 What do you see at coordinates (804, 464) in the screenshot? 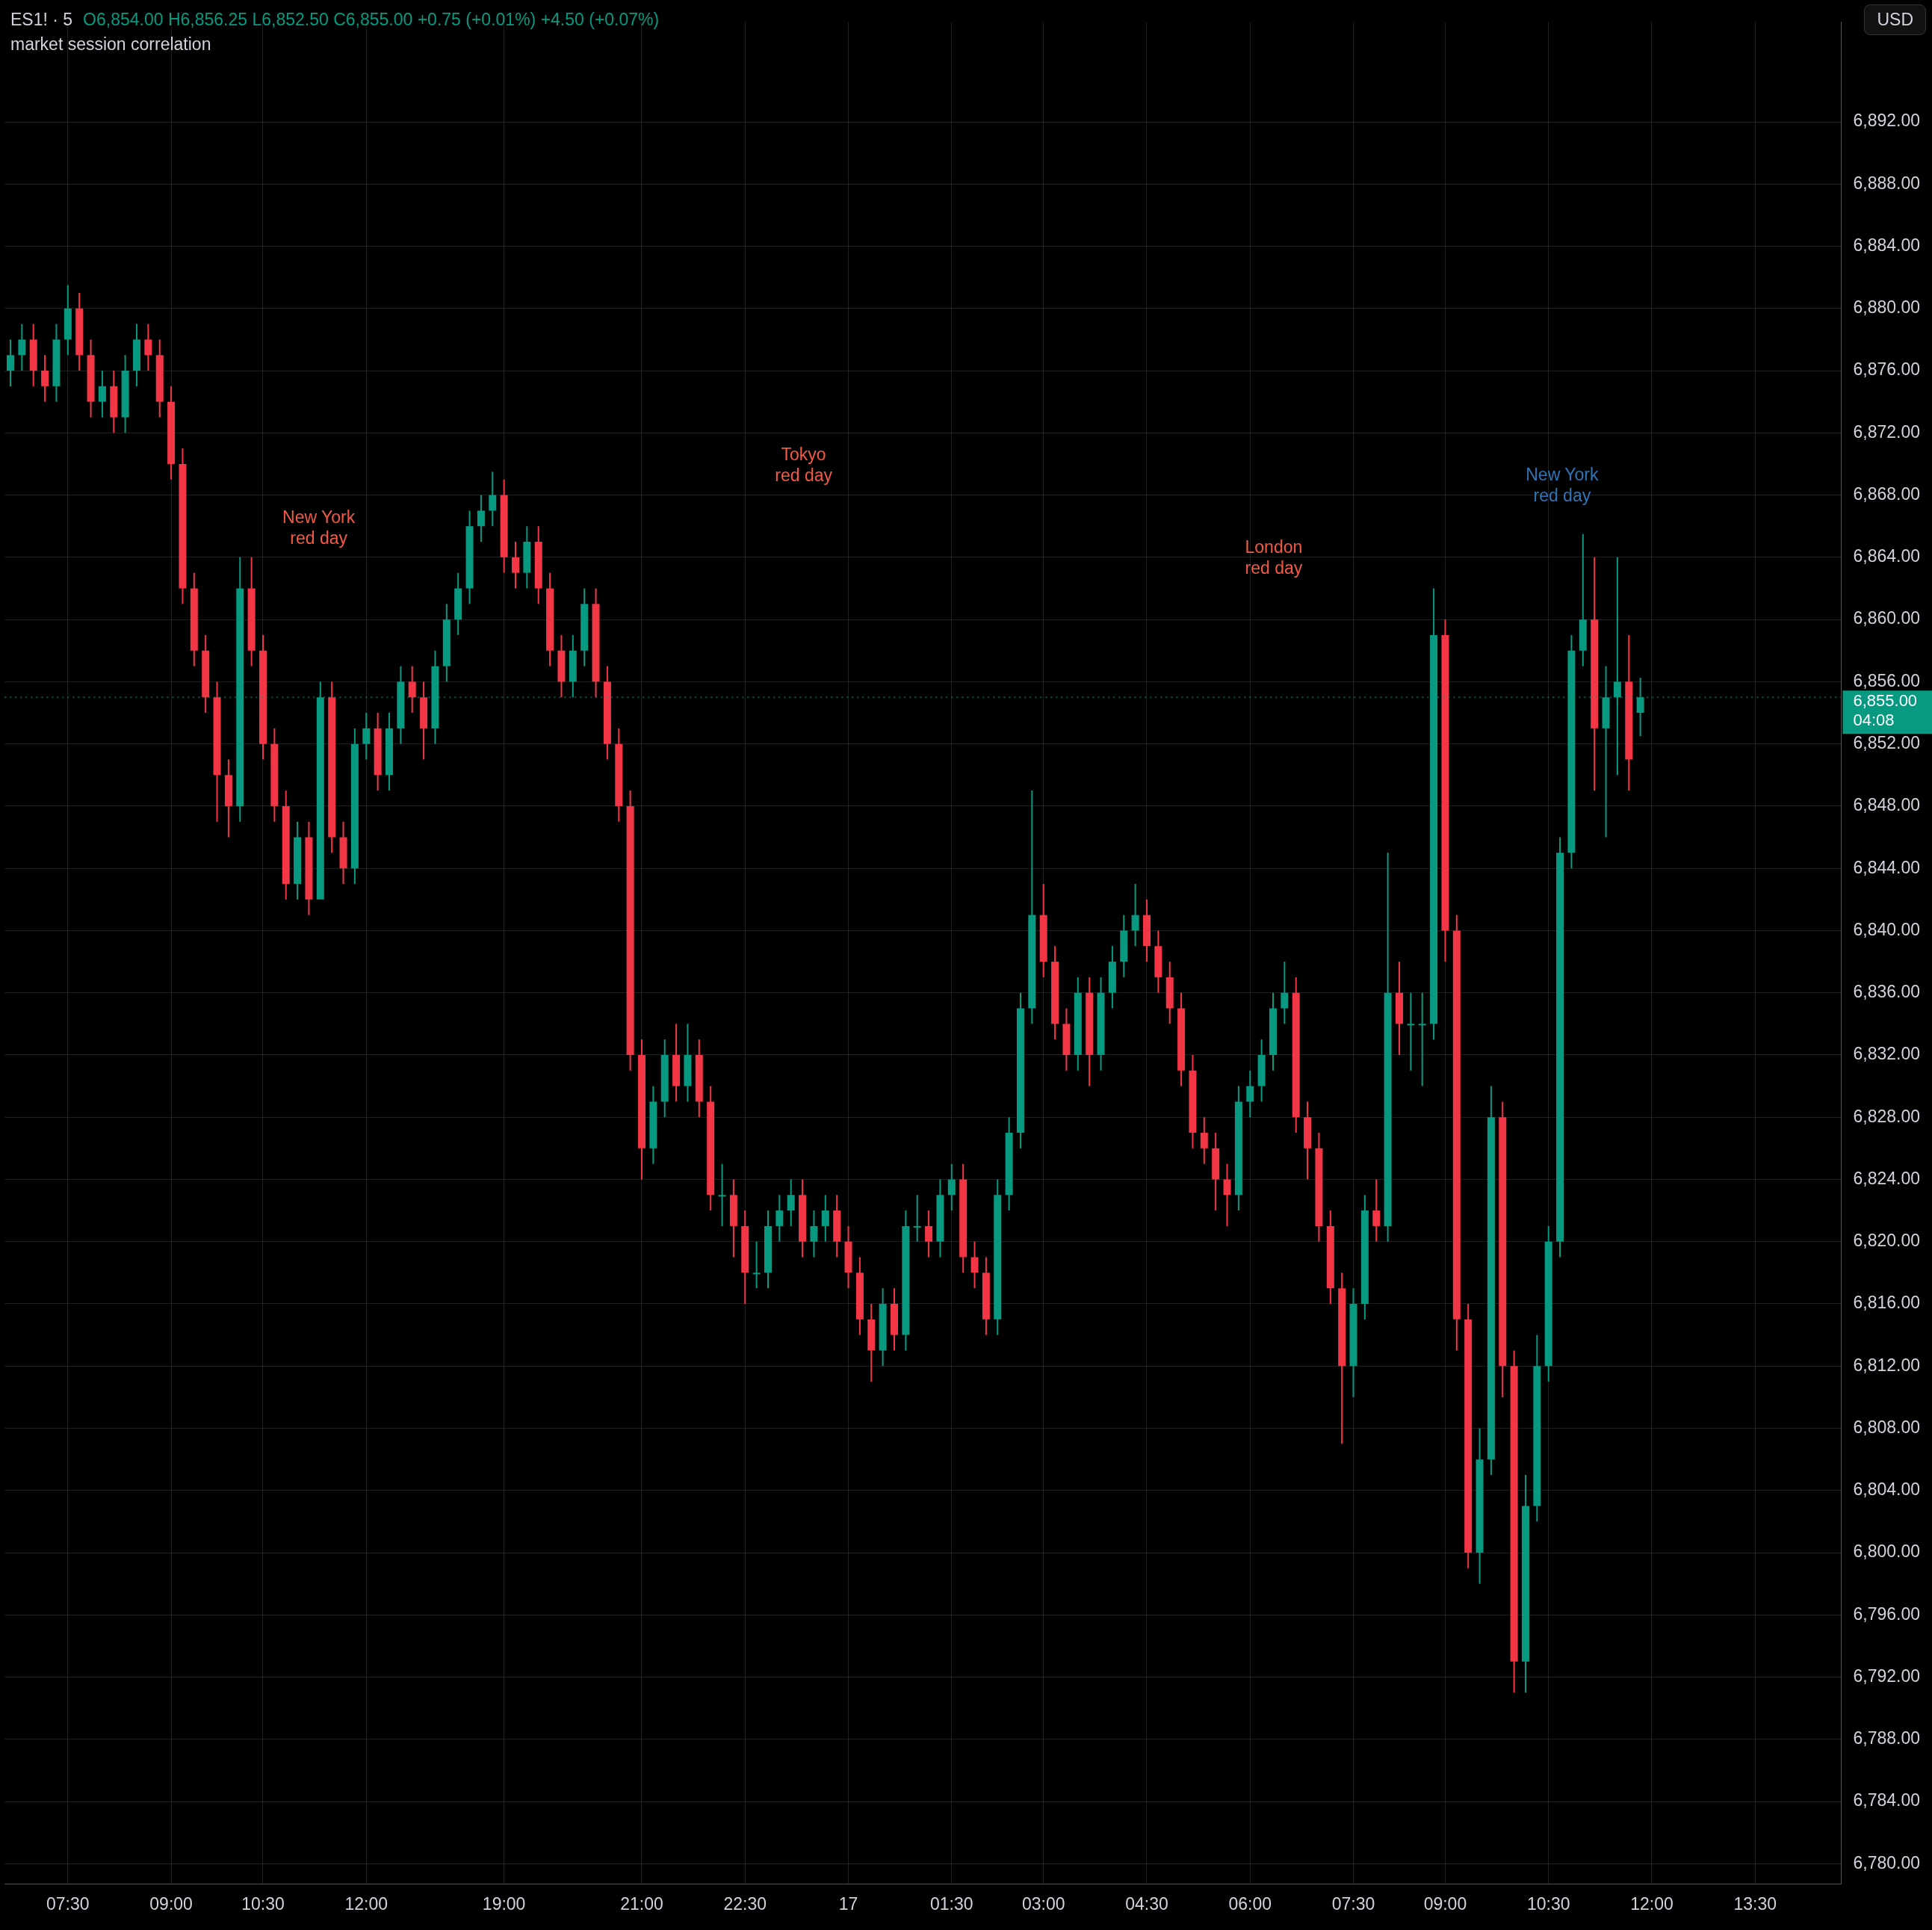
I see `annotation: Tokyo red day` at bounding box center [804, 464].